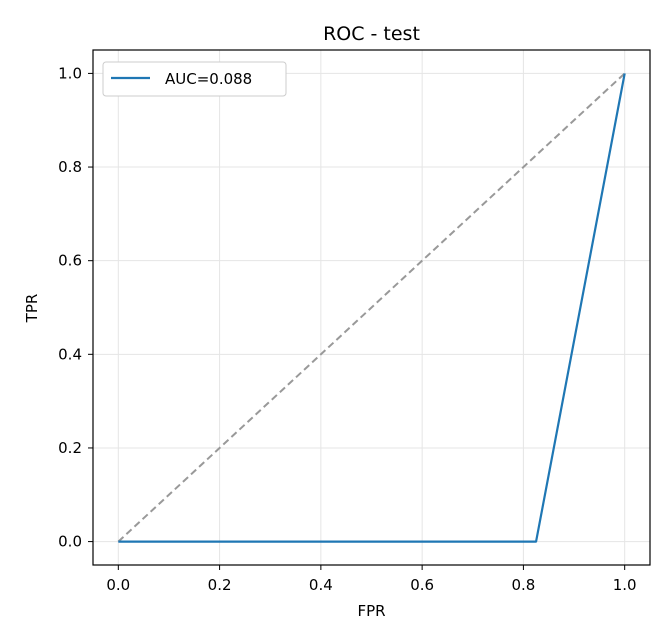  I want to click on y-axis-label: TPR, so click(32, 309).